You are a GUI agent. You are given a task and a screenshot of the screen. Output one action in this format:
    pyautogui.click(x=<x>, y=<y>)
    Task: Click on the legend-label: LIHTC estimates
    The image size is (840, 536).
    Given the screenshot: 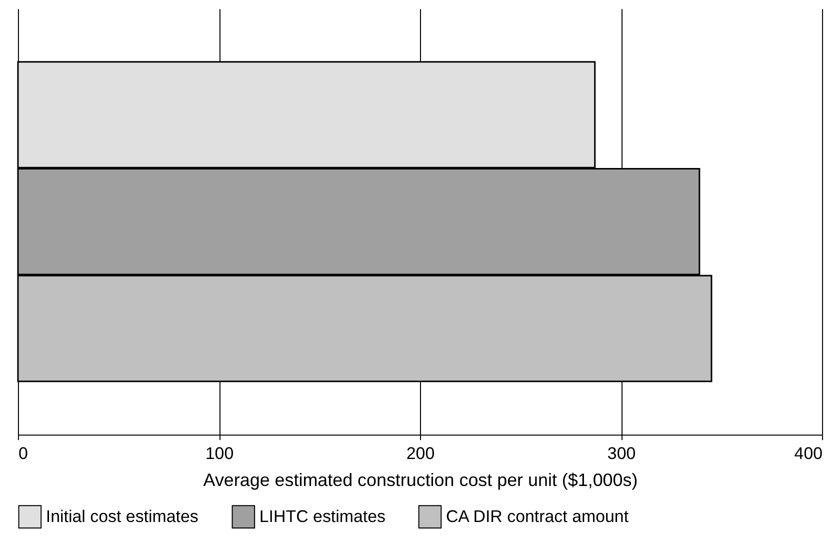 What is the action you would take?
    pyautogui.click(x=322, y=516)
    